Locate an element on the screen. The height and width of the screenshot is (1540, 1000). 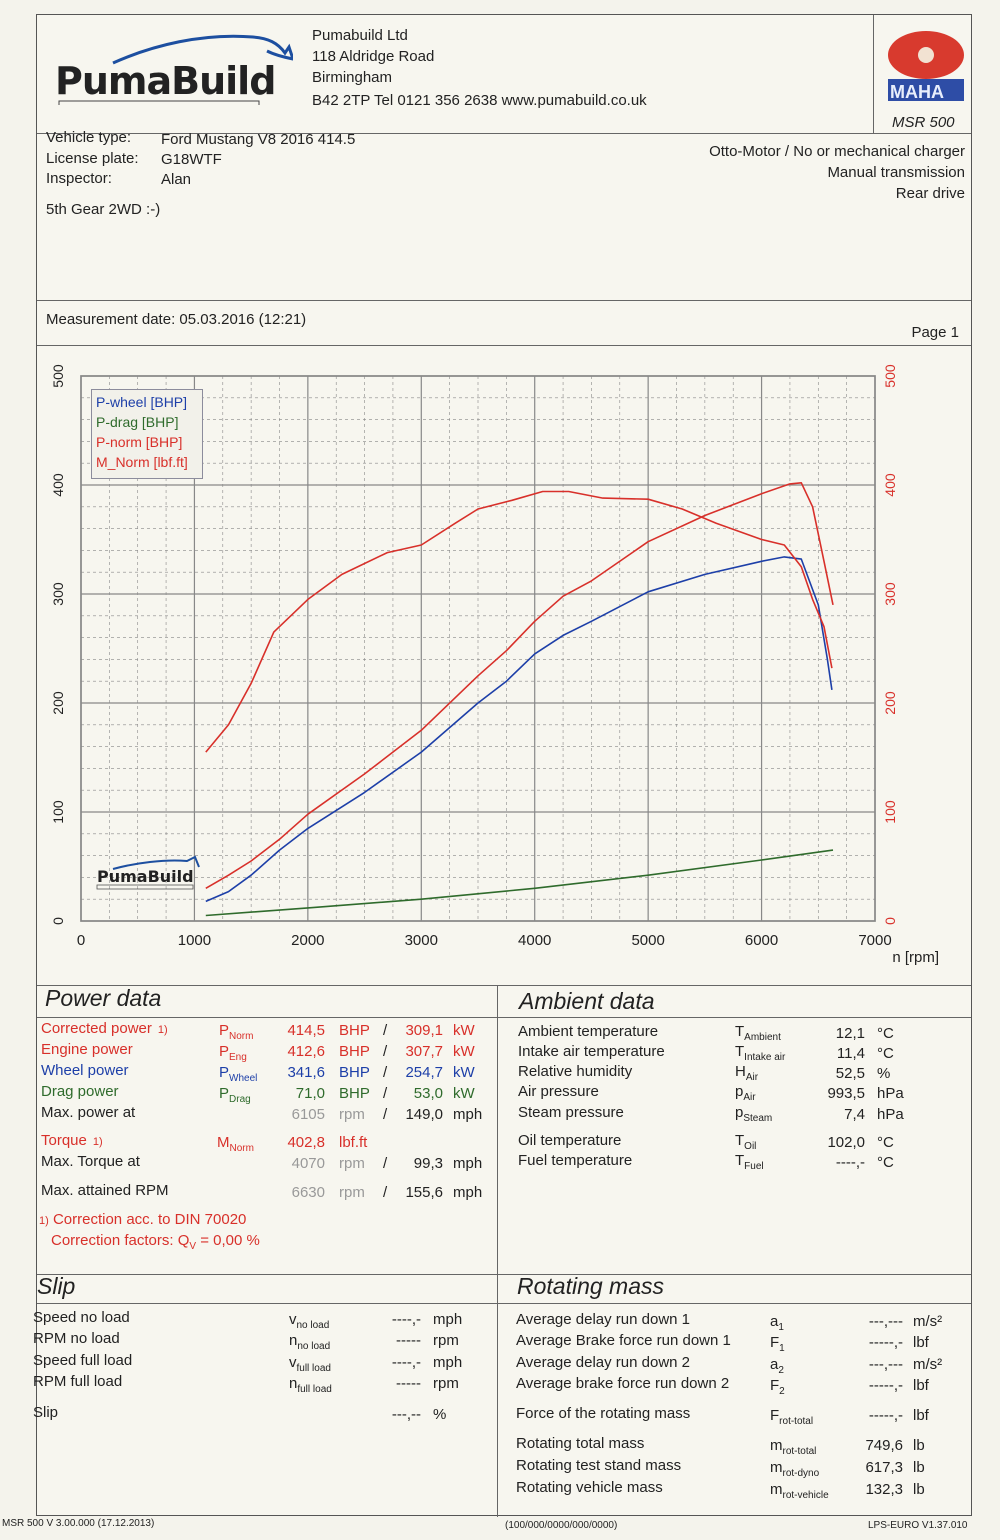
power-row-value-2: 309,1 is located at coordinates (424, 1030).